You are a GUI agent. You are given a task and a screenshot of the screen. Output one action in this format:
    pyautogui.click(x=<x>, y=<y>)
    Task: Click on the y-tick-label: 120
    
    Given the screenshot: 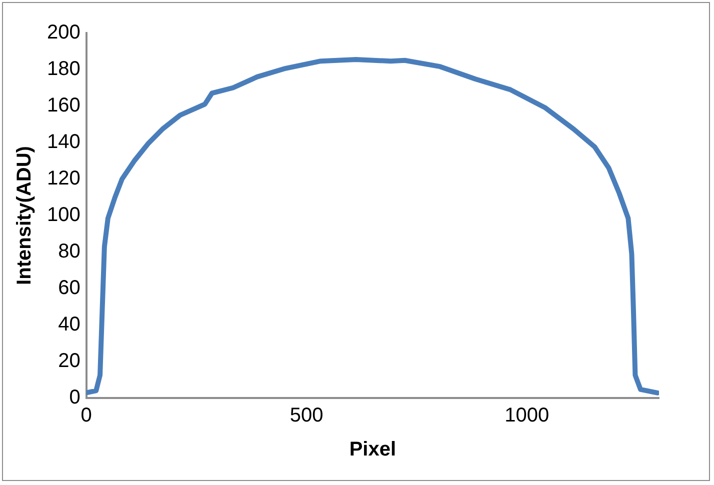 What is the action you would take?
    pyautogui.click(x=63, y=179)
    